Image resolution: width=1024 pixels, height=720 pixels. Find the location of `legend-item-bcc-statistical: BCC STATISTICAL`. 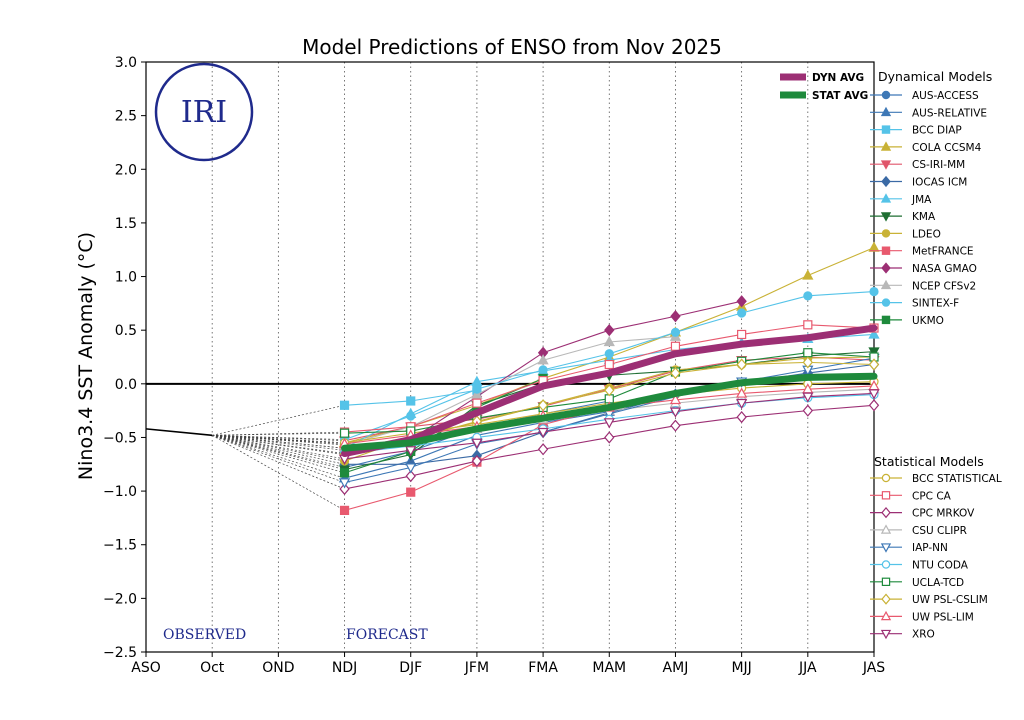

legend-item-bcc-statistical: BCC STATISTICAL is located at coordinates (936, 479).